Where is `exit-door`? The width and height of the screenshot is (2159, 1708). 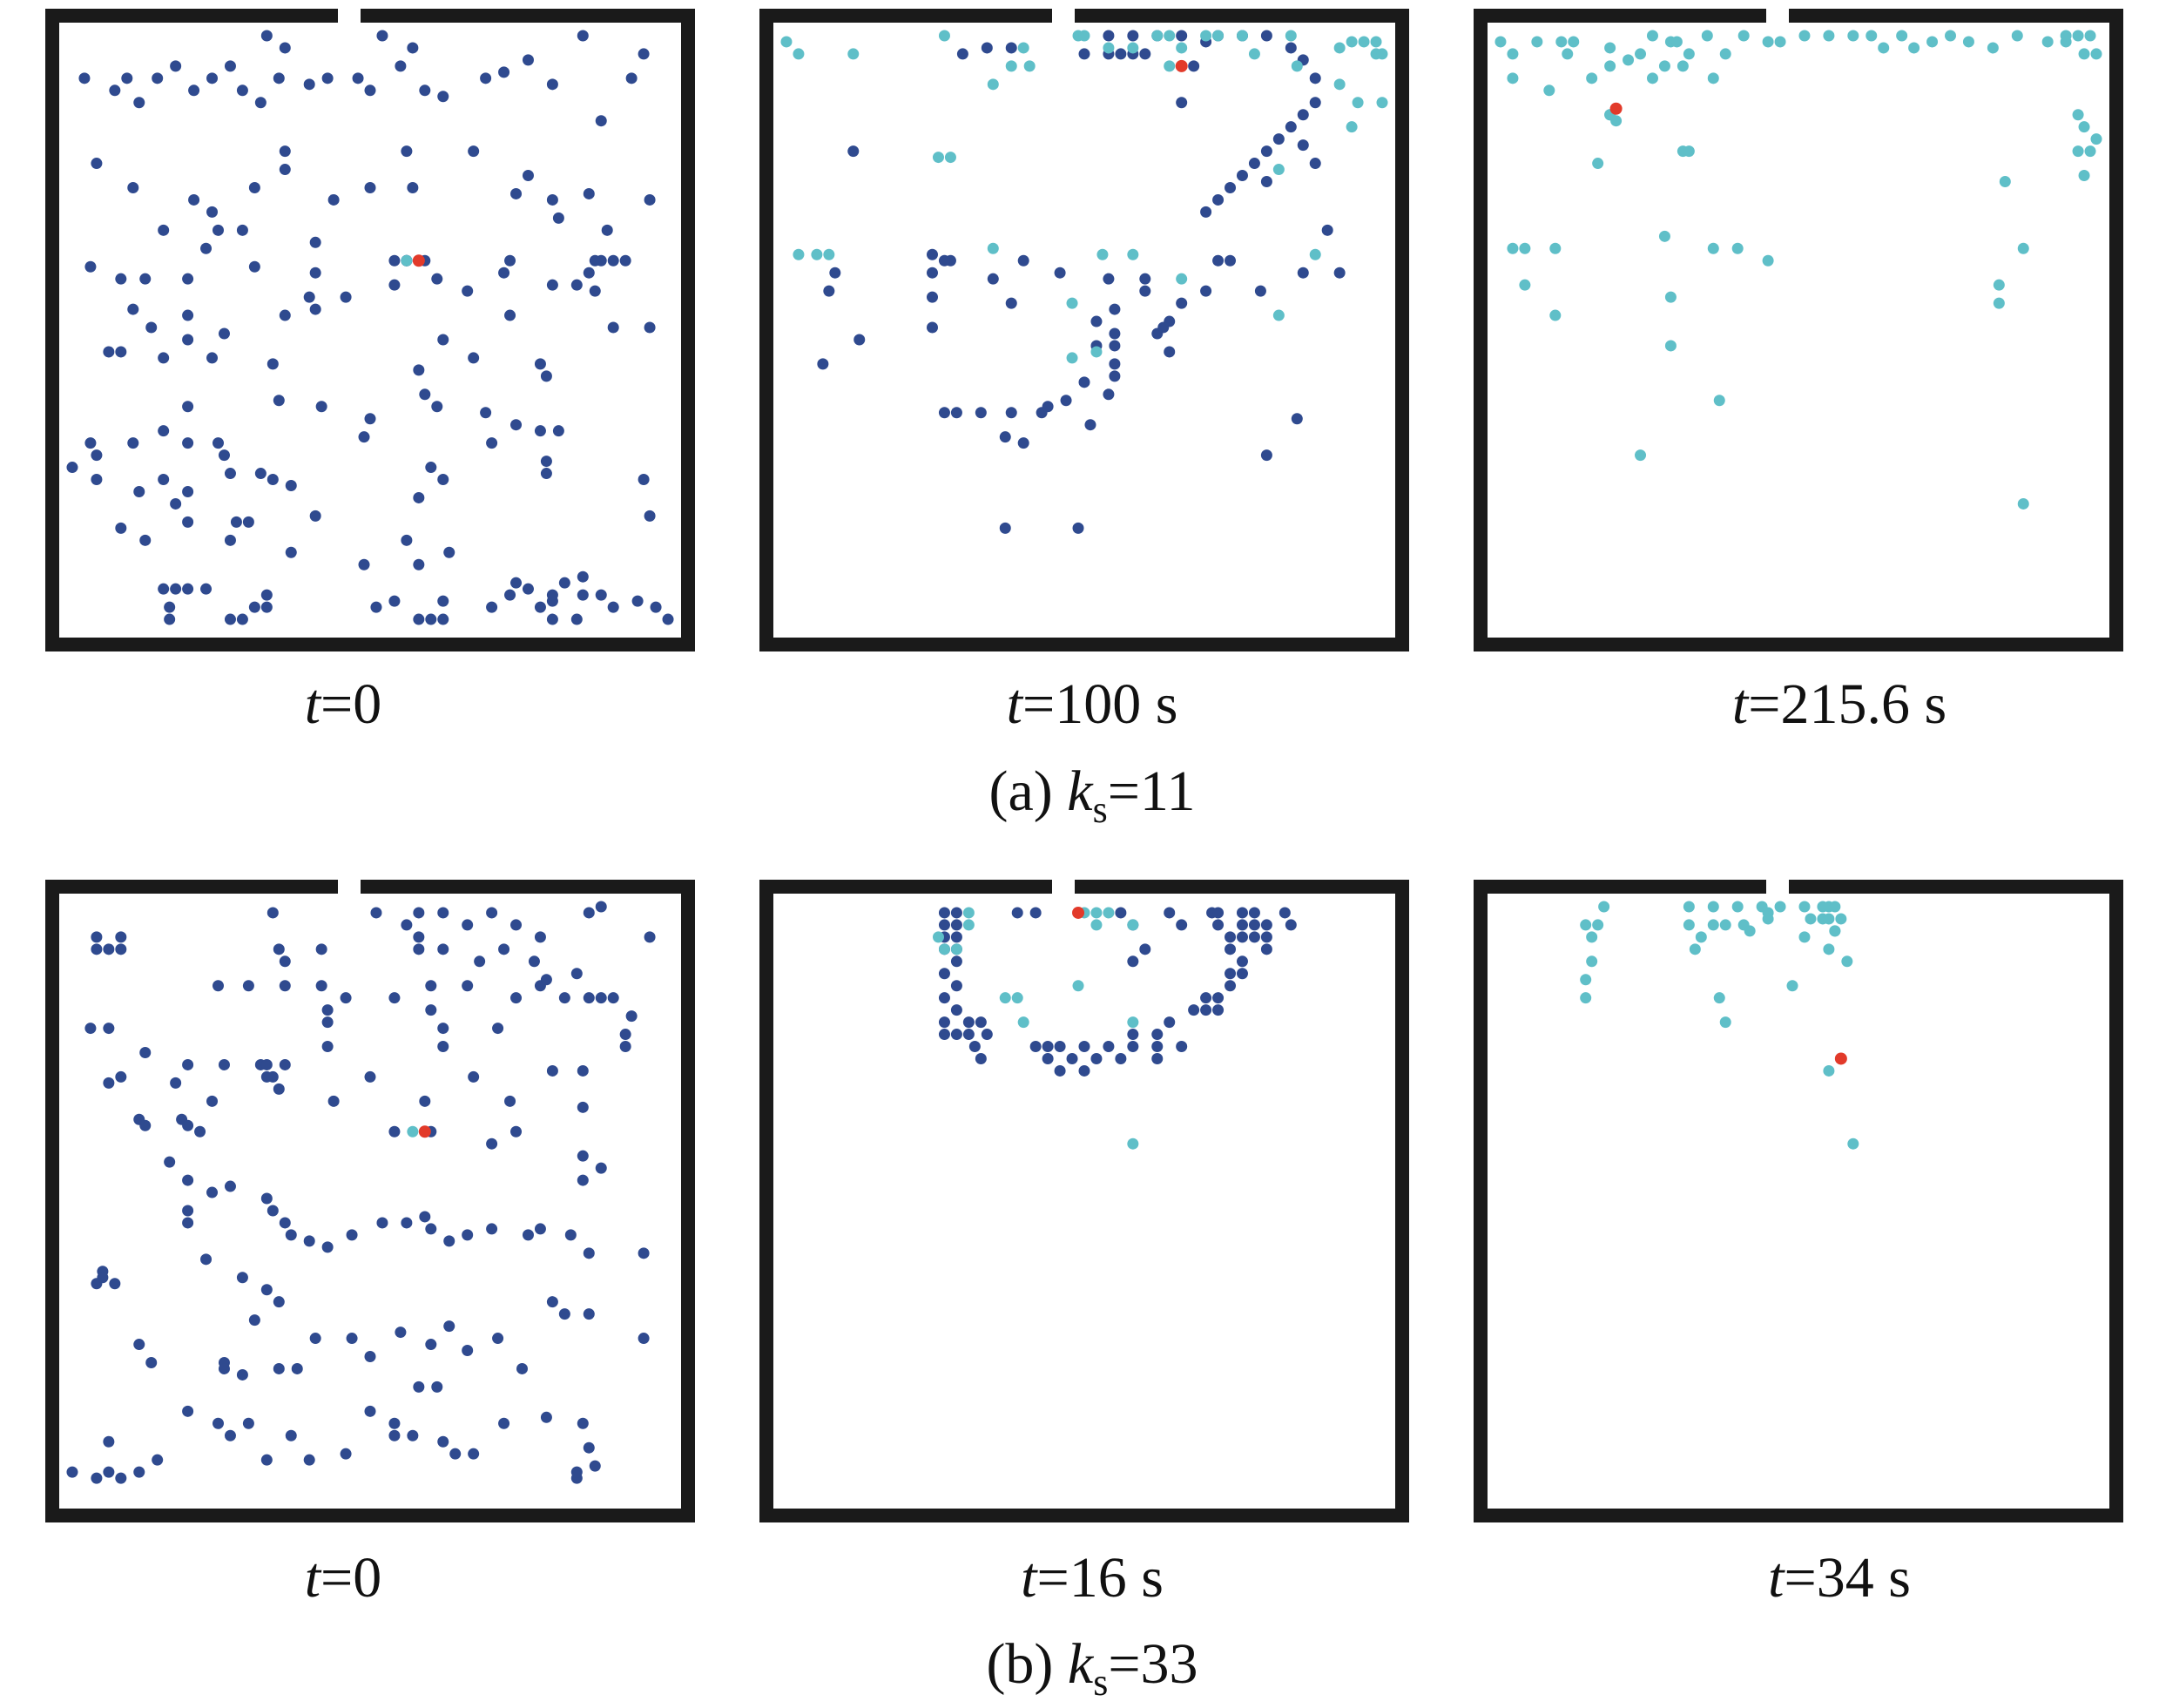 exit-door is located at coordinates (1063, 16).